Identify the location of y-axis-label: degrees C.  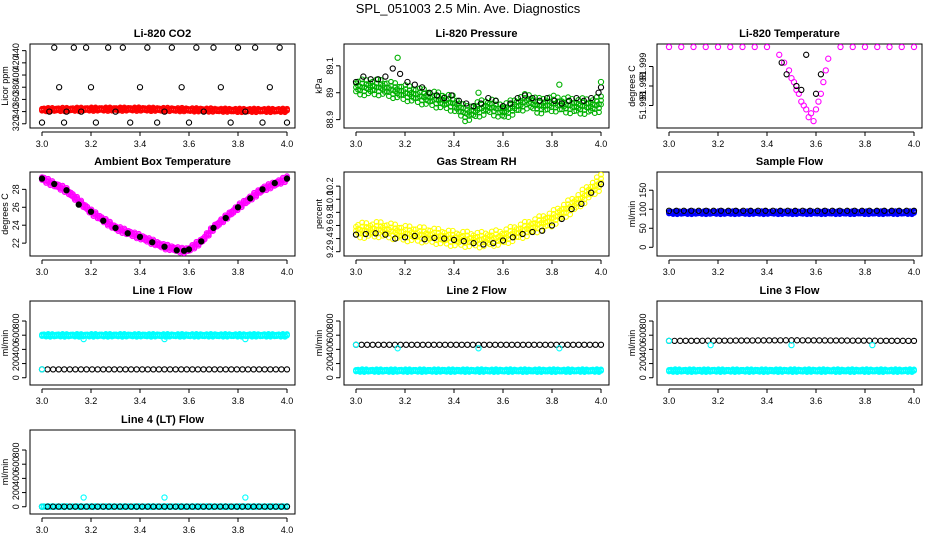
(632, 86).